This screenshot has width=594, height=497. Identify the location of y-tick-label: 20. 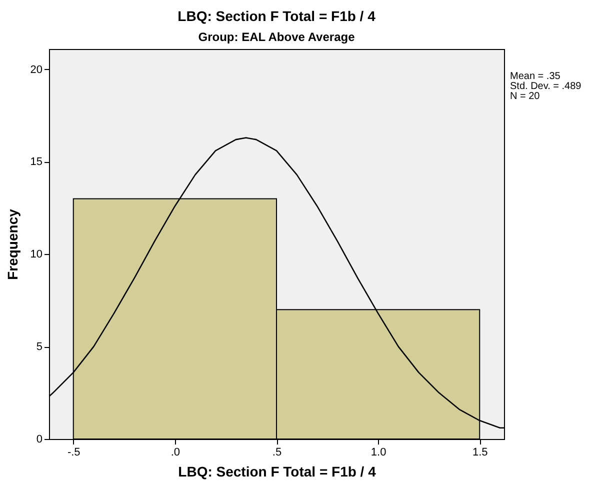
(36, 70).